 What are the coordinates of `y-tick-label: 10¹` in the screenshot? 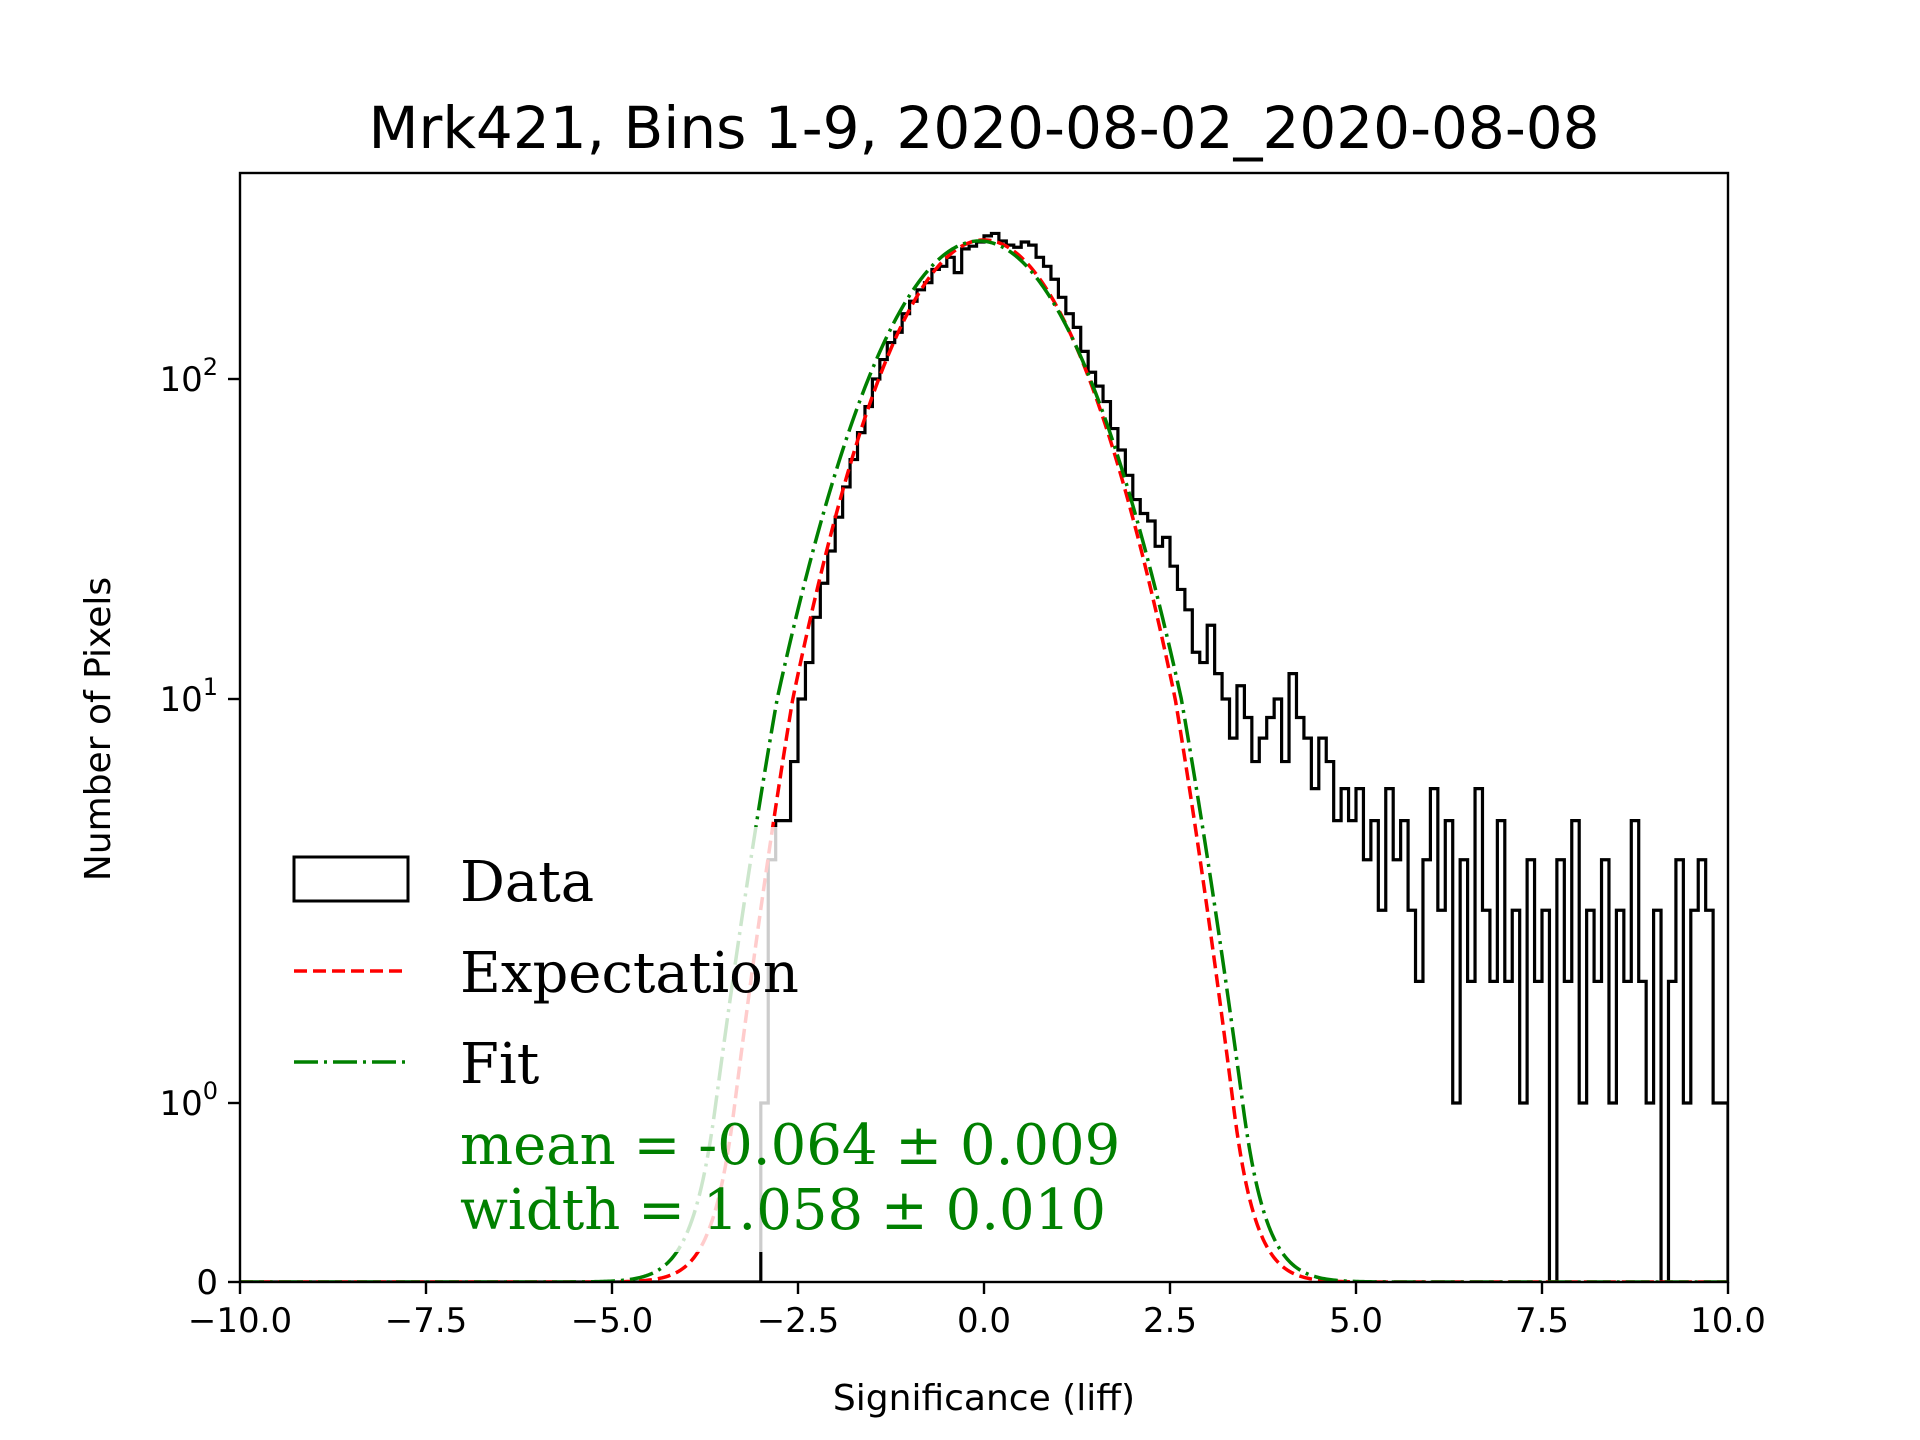 It's located at (188, 696).